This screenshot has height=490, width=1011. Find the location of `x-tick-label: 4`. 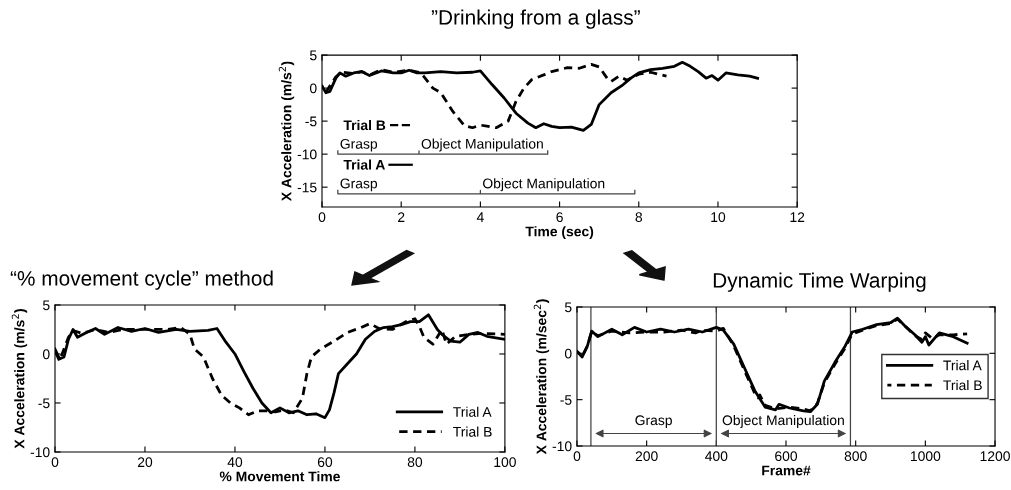

x-tick-label: 4 is located at coordinates (480, 217).